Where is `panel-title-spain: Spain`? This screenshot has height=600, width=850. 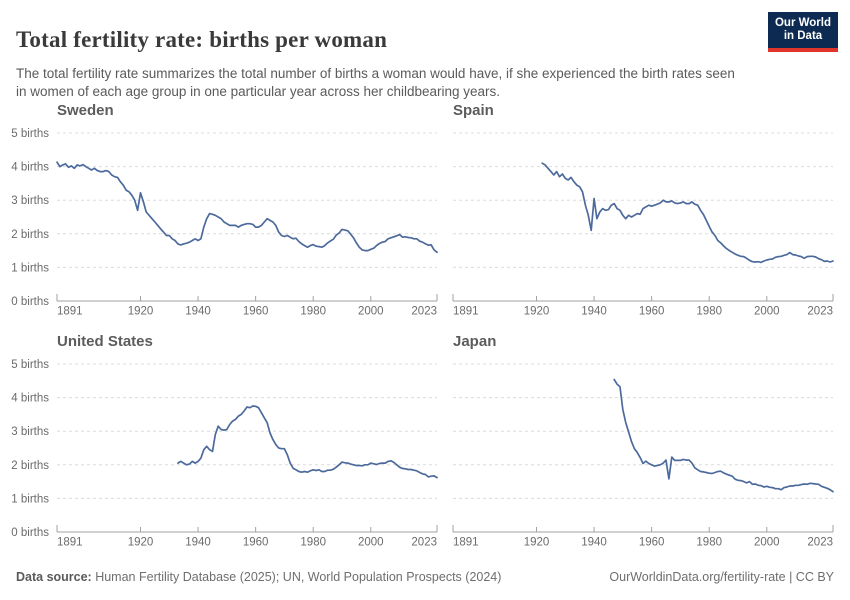
panel-title-spain: Spain is located at coordinates (473, 110).